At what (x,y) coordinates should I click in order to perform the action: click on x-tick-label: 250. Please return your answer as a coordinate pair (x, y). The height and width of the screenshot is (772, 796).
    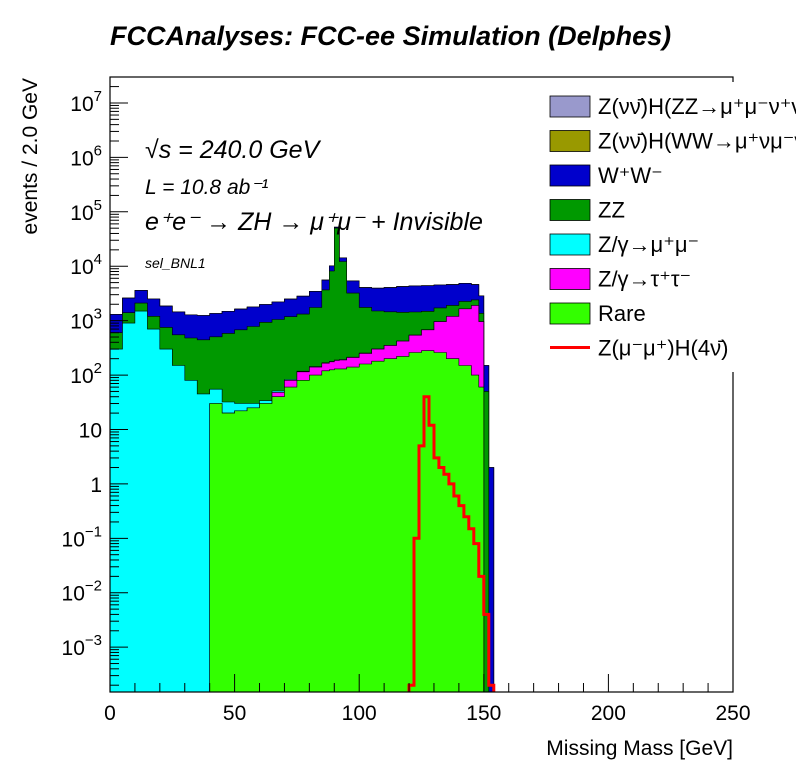
    Looking at the image, I should click on (732, 713).